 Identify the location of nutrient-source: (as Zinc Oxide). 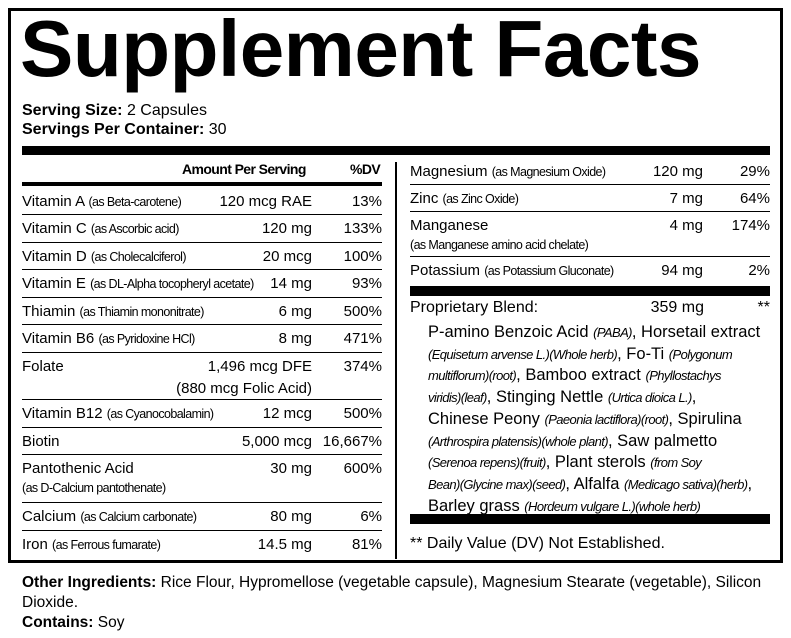
(480, 199).